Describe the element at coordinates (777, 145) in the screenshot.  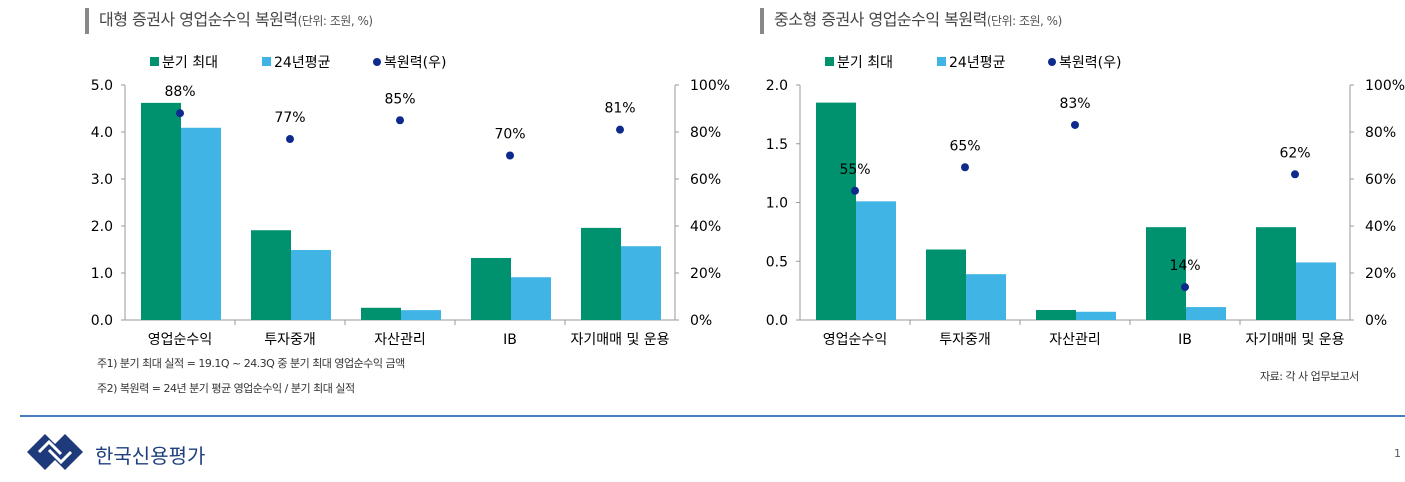
I see `y-tick-label: 1.5` at that location.